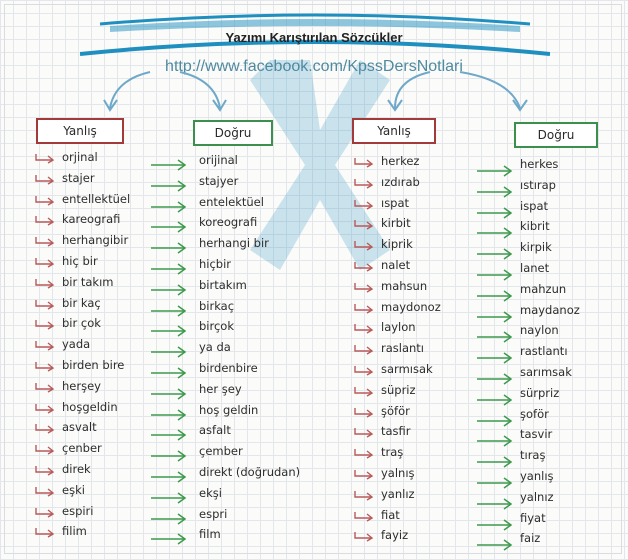  Describe the element at coordinates (314, 66) in the screenshot. I see `source-url: http://www.facebook.com/KpssDersNotlari` at that location.